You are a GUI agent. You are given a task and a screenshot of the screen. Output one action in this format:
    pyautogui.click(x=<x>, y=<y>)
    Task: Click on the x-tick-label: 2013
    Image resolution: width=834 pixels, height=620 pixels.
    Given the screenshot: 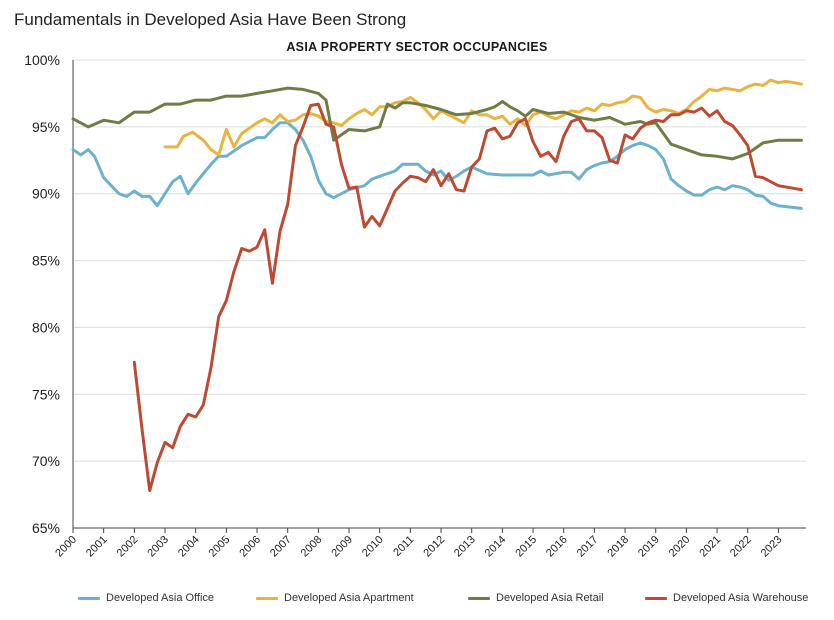 What is the action you would take?
    pyautogui.click(x=465, y=547)
    